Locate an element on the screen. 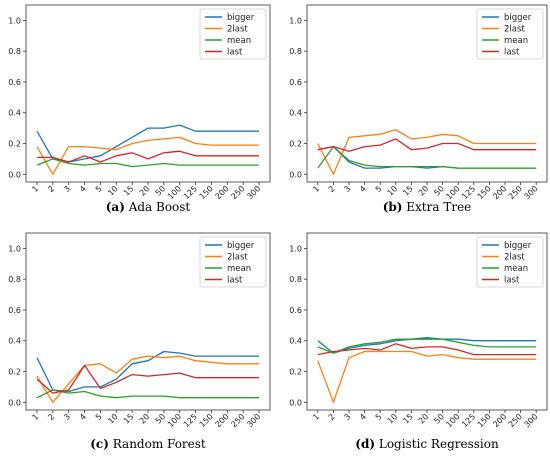  caption-letter: (c) is located at coordinates (99, 444).